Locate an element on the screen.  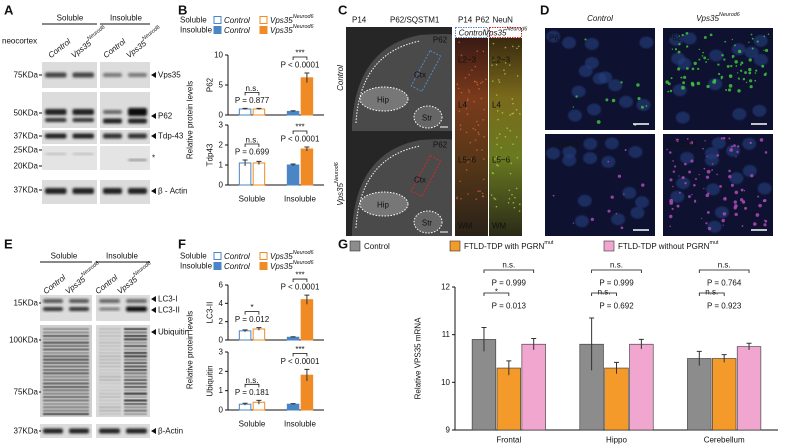
lane-label: Vps35Neurod6 is located at coordinates (135, 278).